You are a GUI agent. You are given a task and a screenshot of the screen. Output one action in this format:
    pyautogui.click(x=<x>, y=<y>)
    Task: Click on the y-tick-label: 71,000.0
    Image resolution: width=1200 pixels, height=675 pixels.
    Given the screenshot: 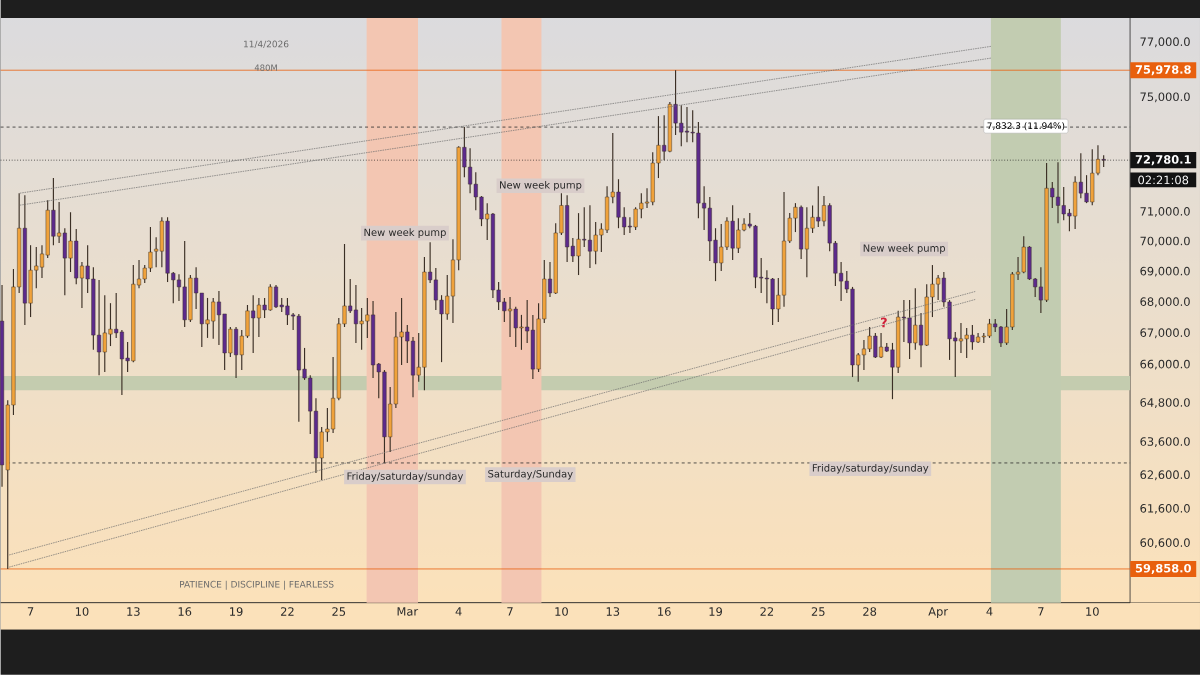 What is the action you would take?
    pyautogui.click(x=1165, y=212)
    